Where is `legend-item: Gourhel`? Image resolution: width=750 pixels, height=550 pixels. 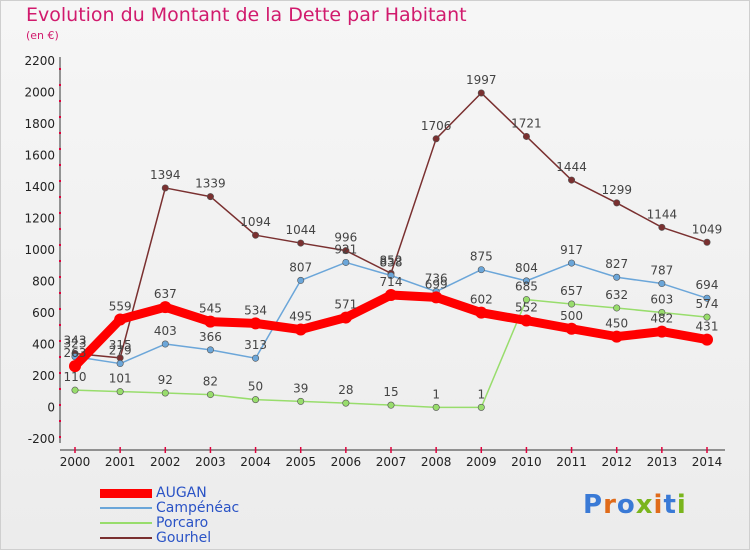
legend-item: Gourhel is located at coordinates (155, 538).